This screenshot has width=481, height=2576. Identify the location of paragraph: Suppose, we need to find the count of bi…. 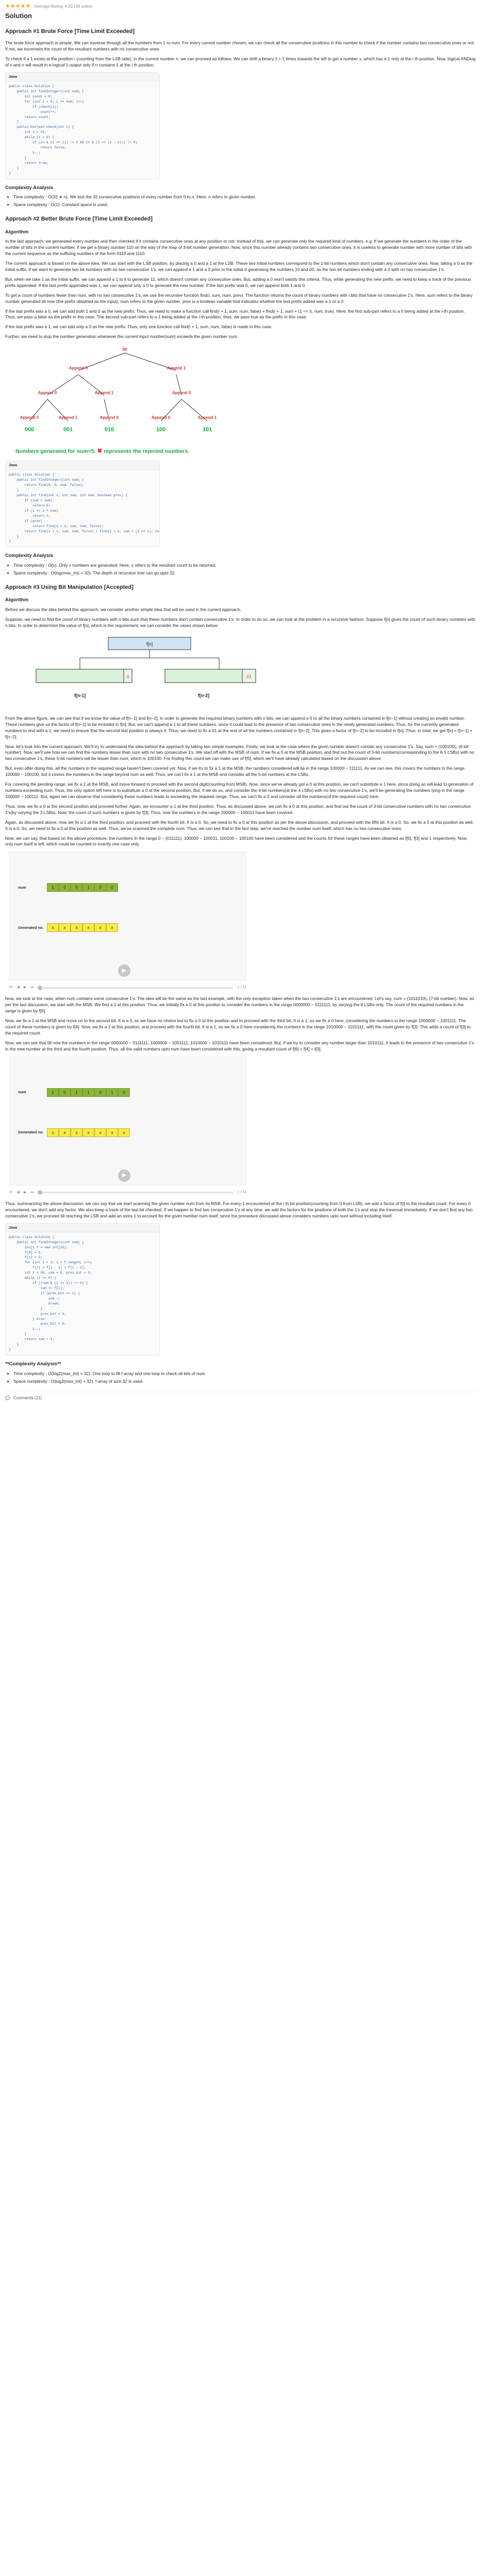
(240, 622).